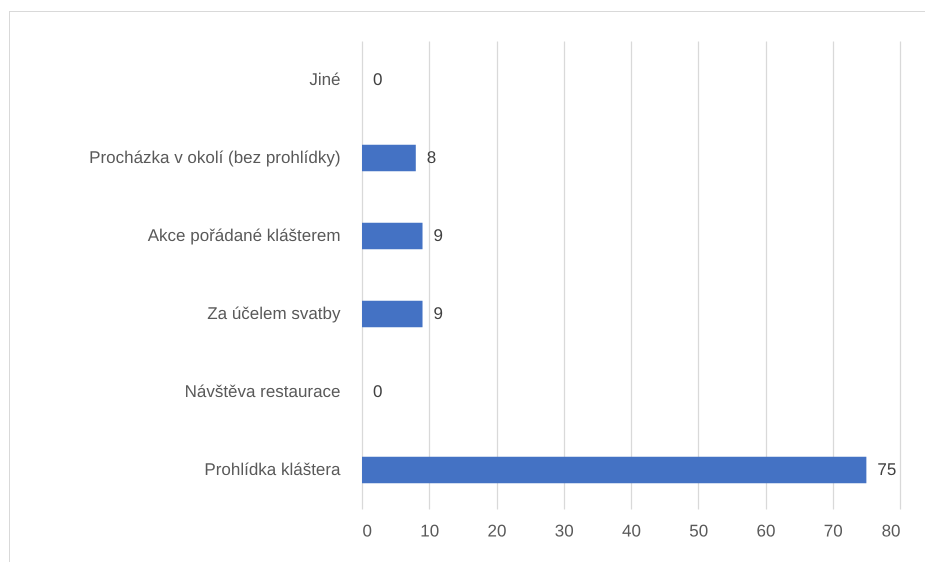 This screenshot has width=925, height=562. What do you see at coordinates (262, 391) in the screenshot?
I see `y-tick-label: Návštěva restaurace` at bounding box center [262, 391].